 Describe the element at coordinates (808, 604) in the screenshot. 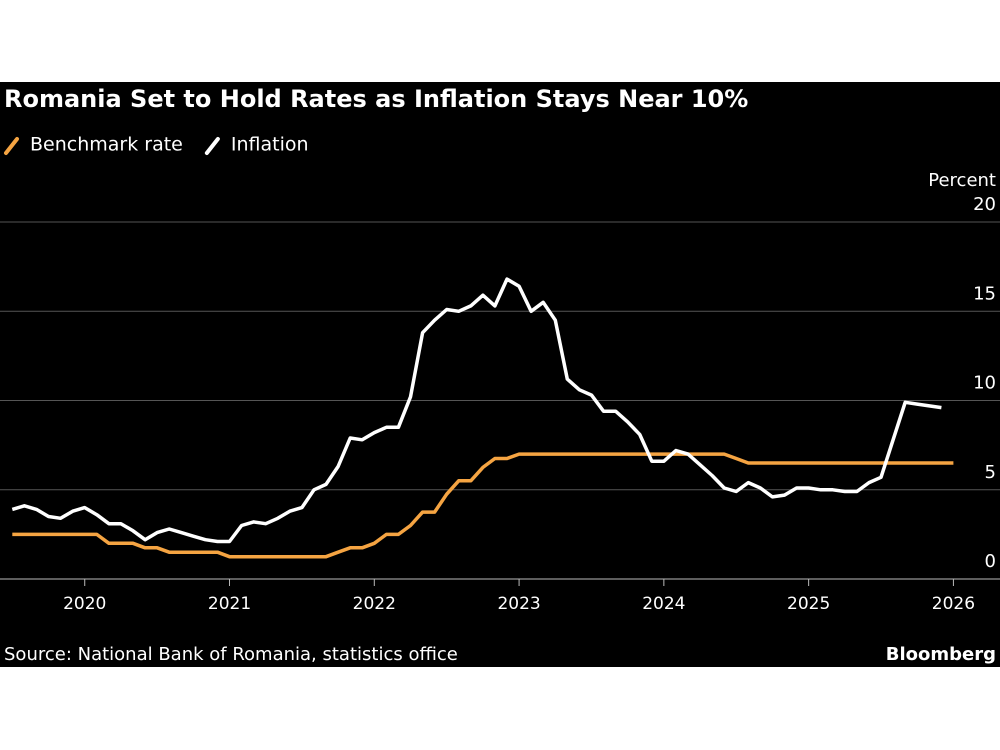

I see `x-tick-label: 2025` at that location.